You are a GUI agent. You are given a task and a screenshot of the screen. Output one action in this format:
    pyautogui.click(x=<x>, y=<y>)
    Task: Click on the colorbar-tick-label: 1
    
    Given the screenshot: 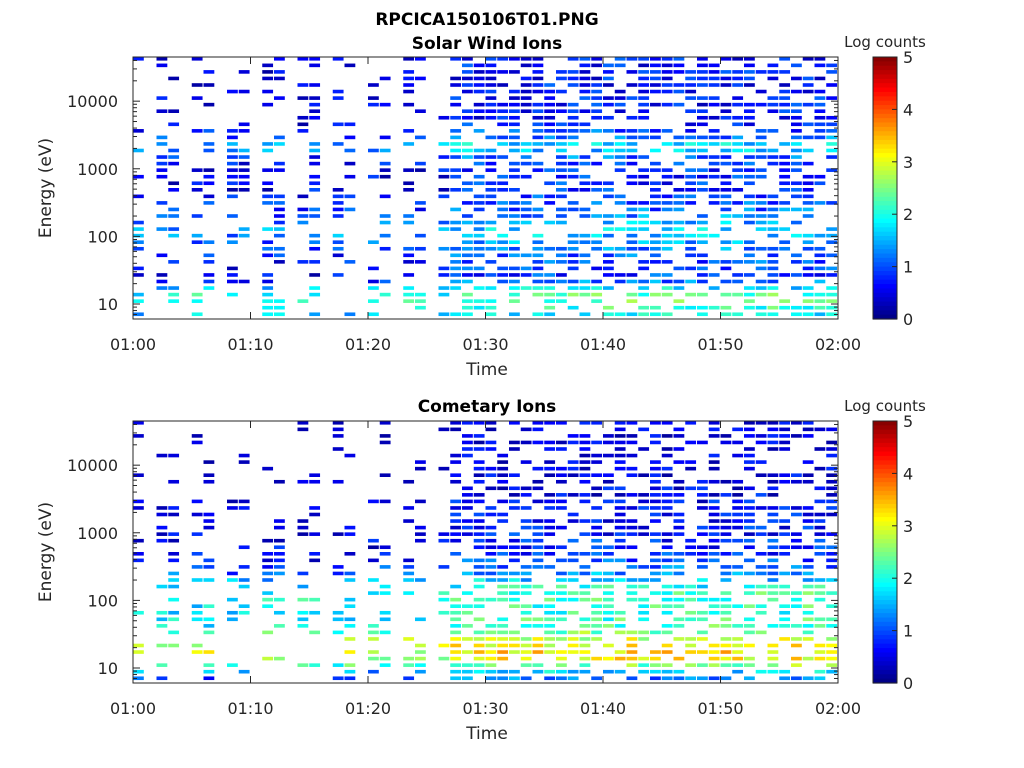 What is the action you would take?
    pyautogui.click(x=908, y=631)
    